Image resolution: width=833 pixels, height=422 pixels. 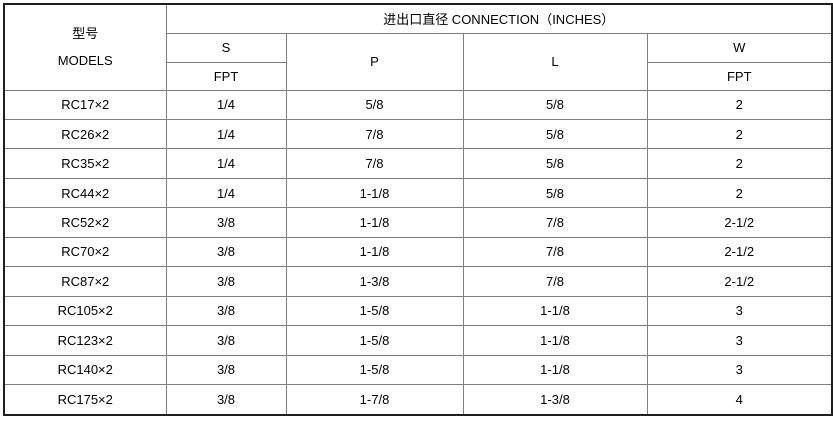 What do you see at coordinates (555, 61) in the screenshot?
I see `col-header-l: L` at bounding box center [555, 61].